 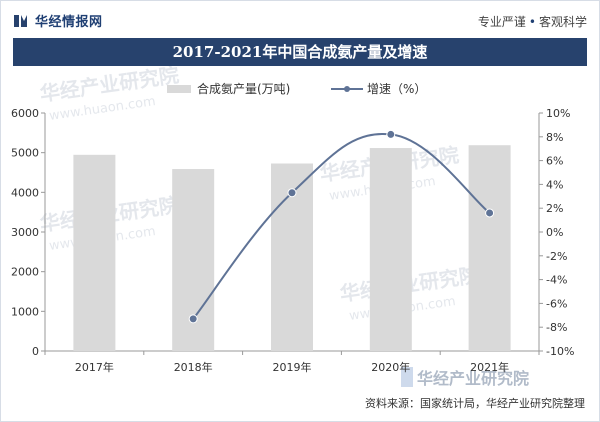 I want to click on slogan-right: 客观科学, so click(x=562, y=22).